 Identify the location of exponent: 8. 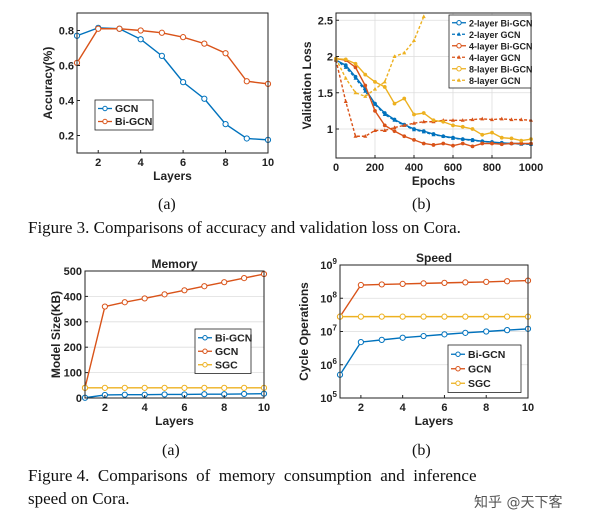
(335, 294).